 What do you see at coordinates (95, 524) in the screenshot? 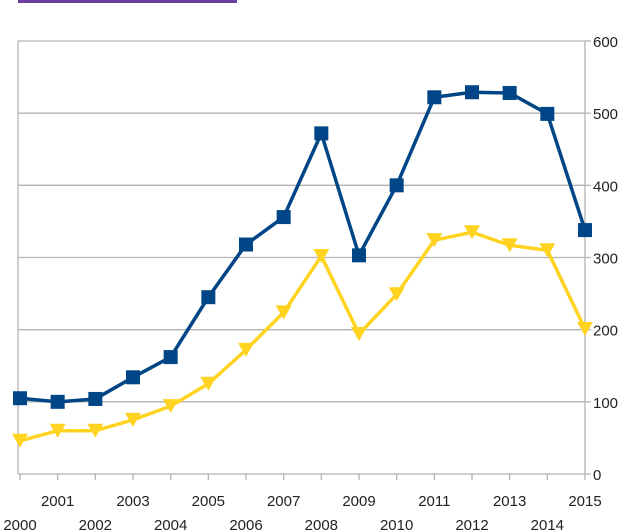
I see `x-tick-label: 2002` at bounding box center [95, 524].